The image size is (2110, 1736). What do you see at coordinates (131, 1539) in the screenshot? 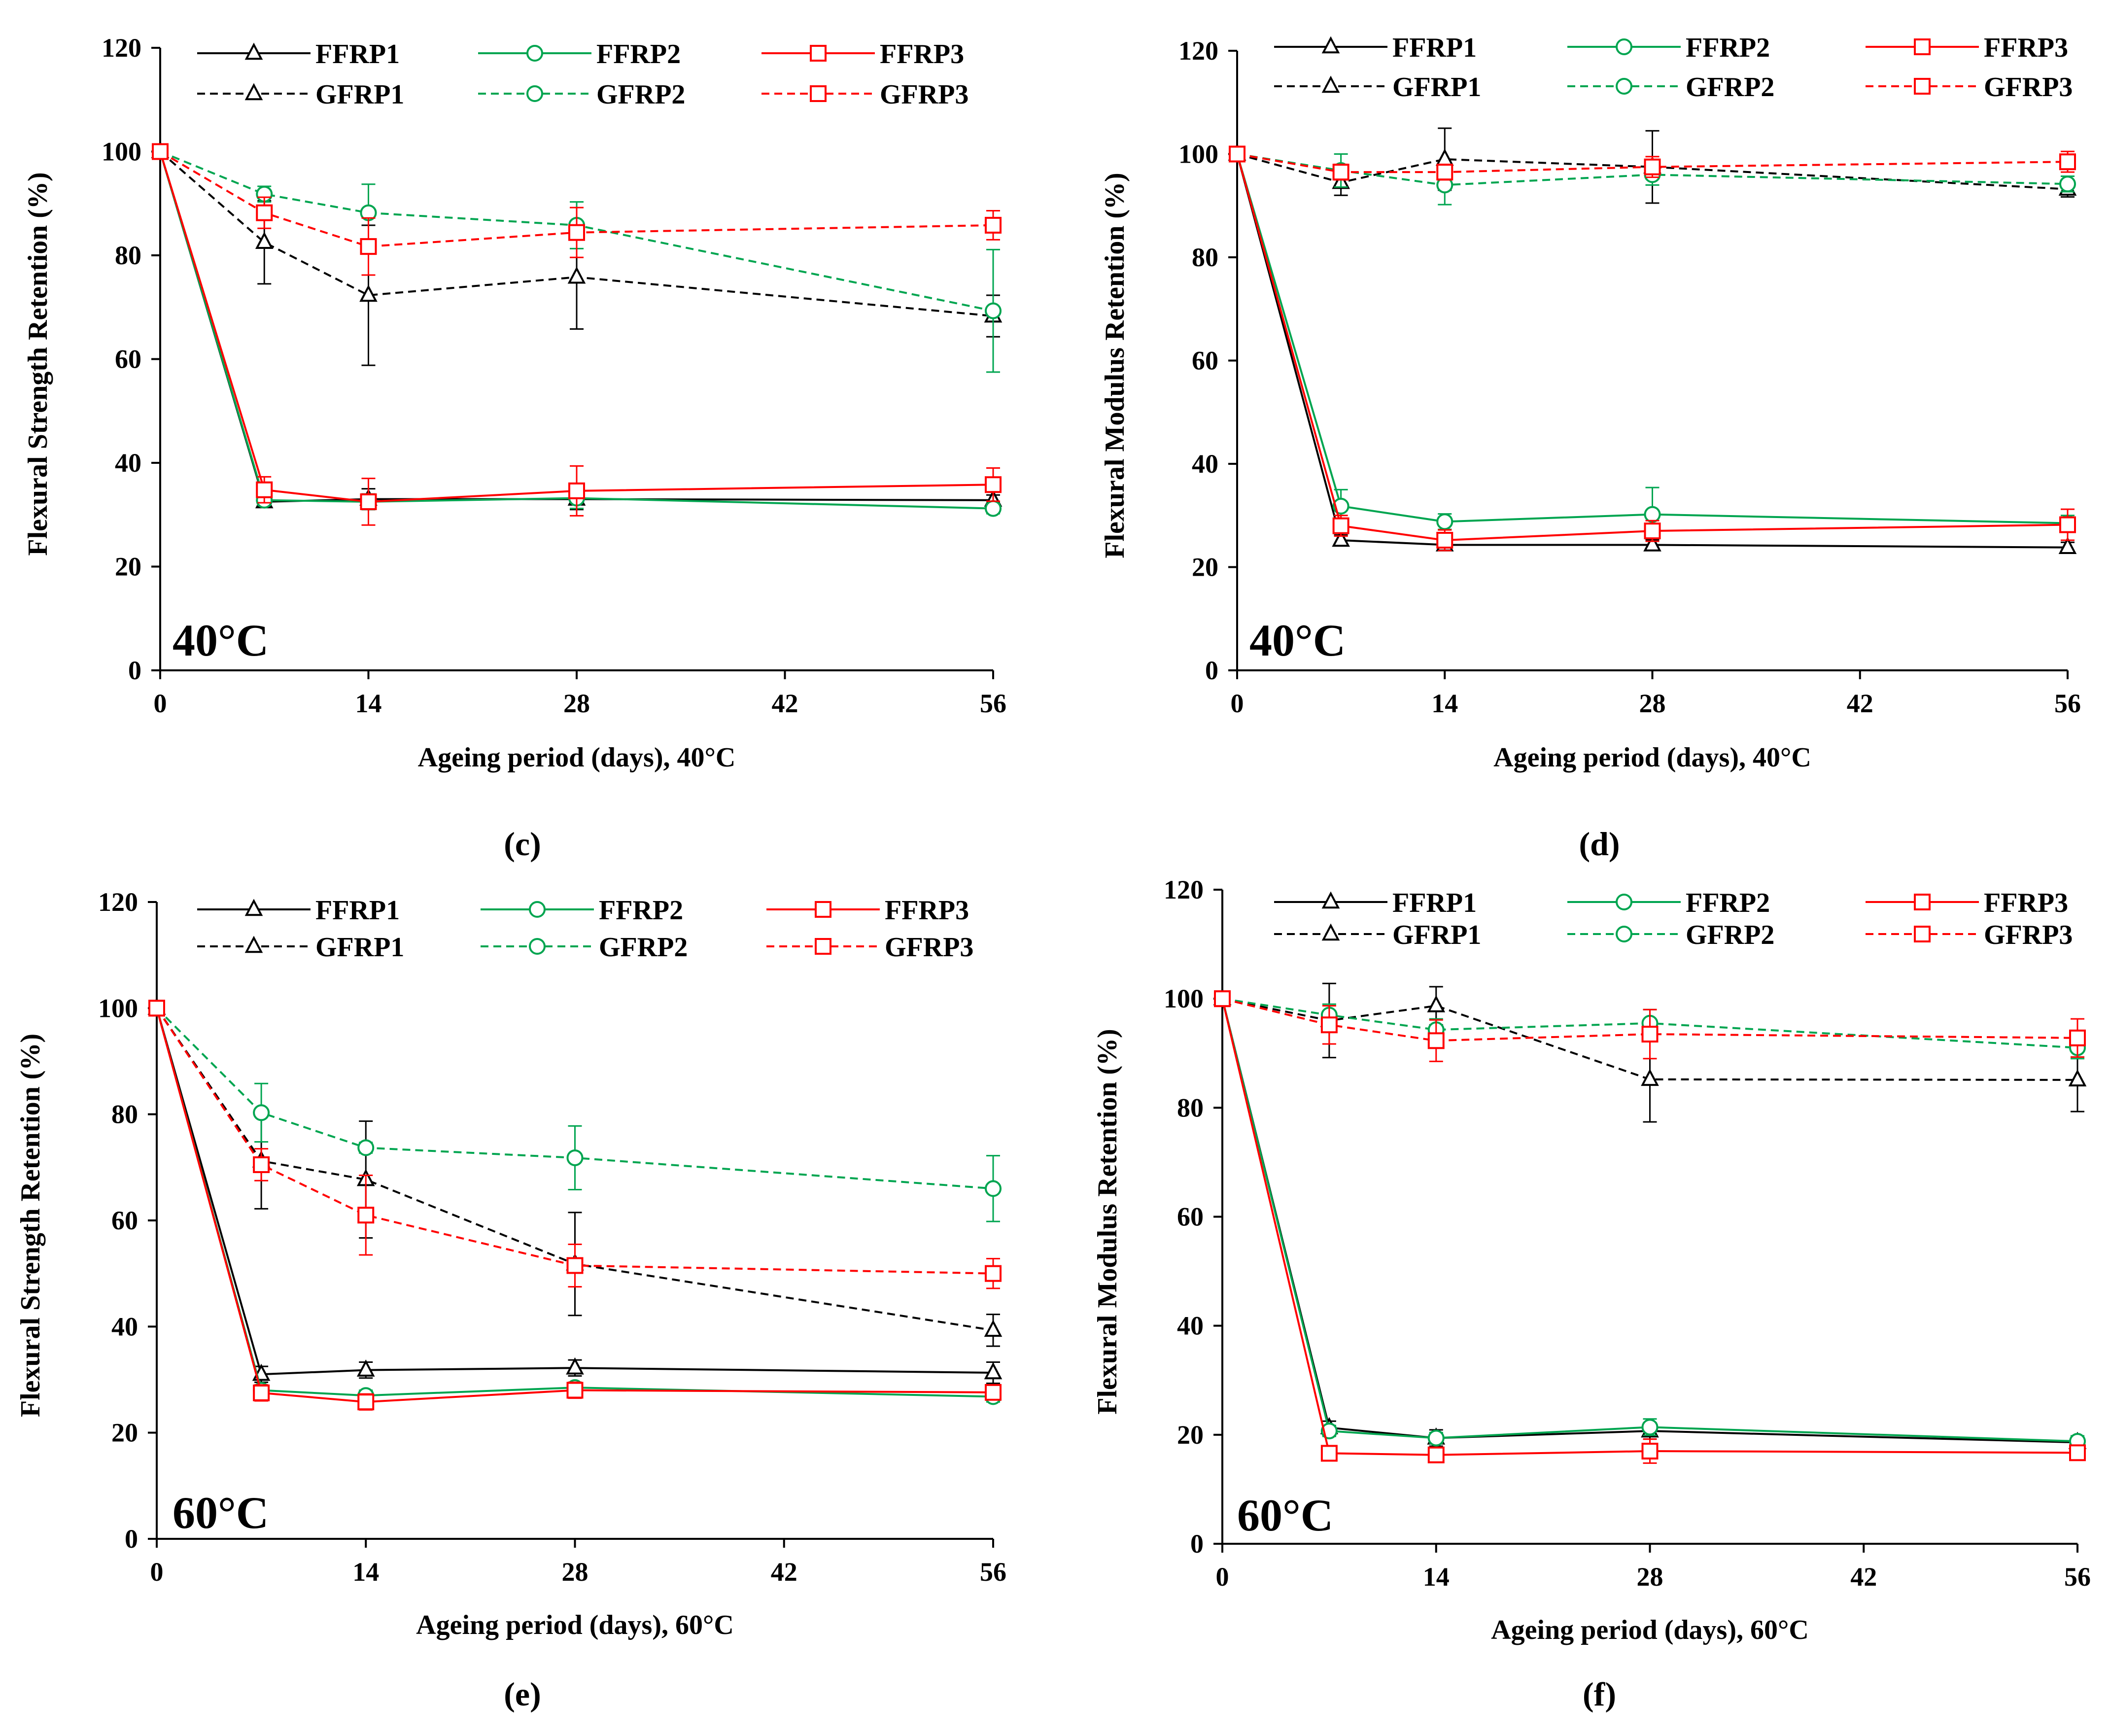
I see `y-tick-label: 0` at bounding box center [131, 1539].